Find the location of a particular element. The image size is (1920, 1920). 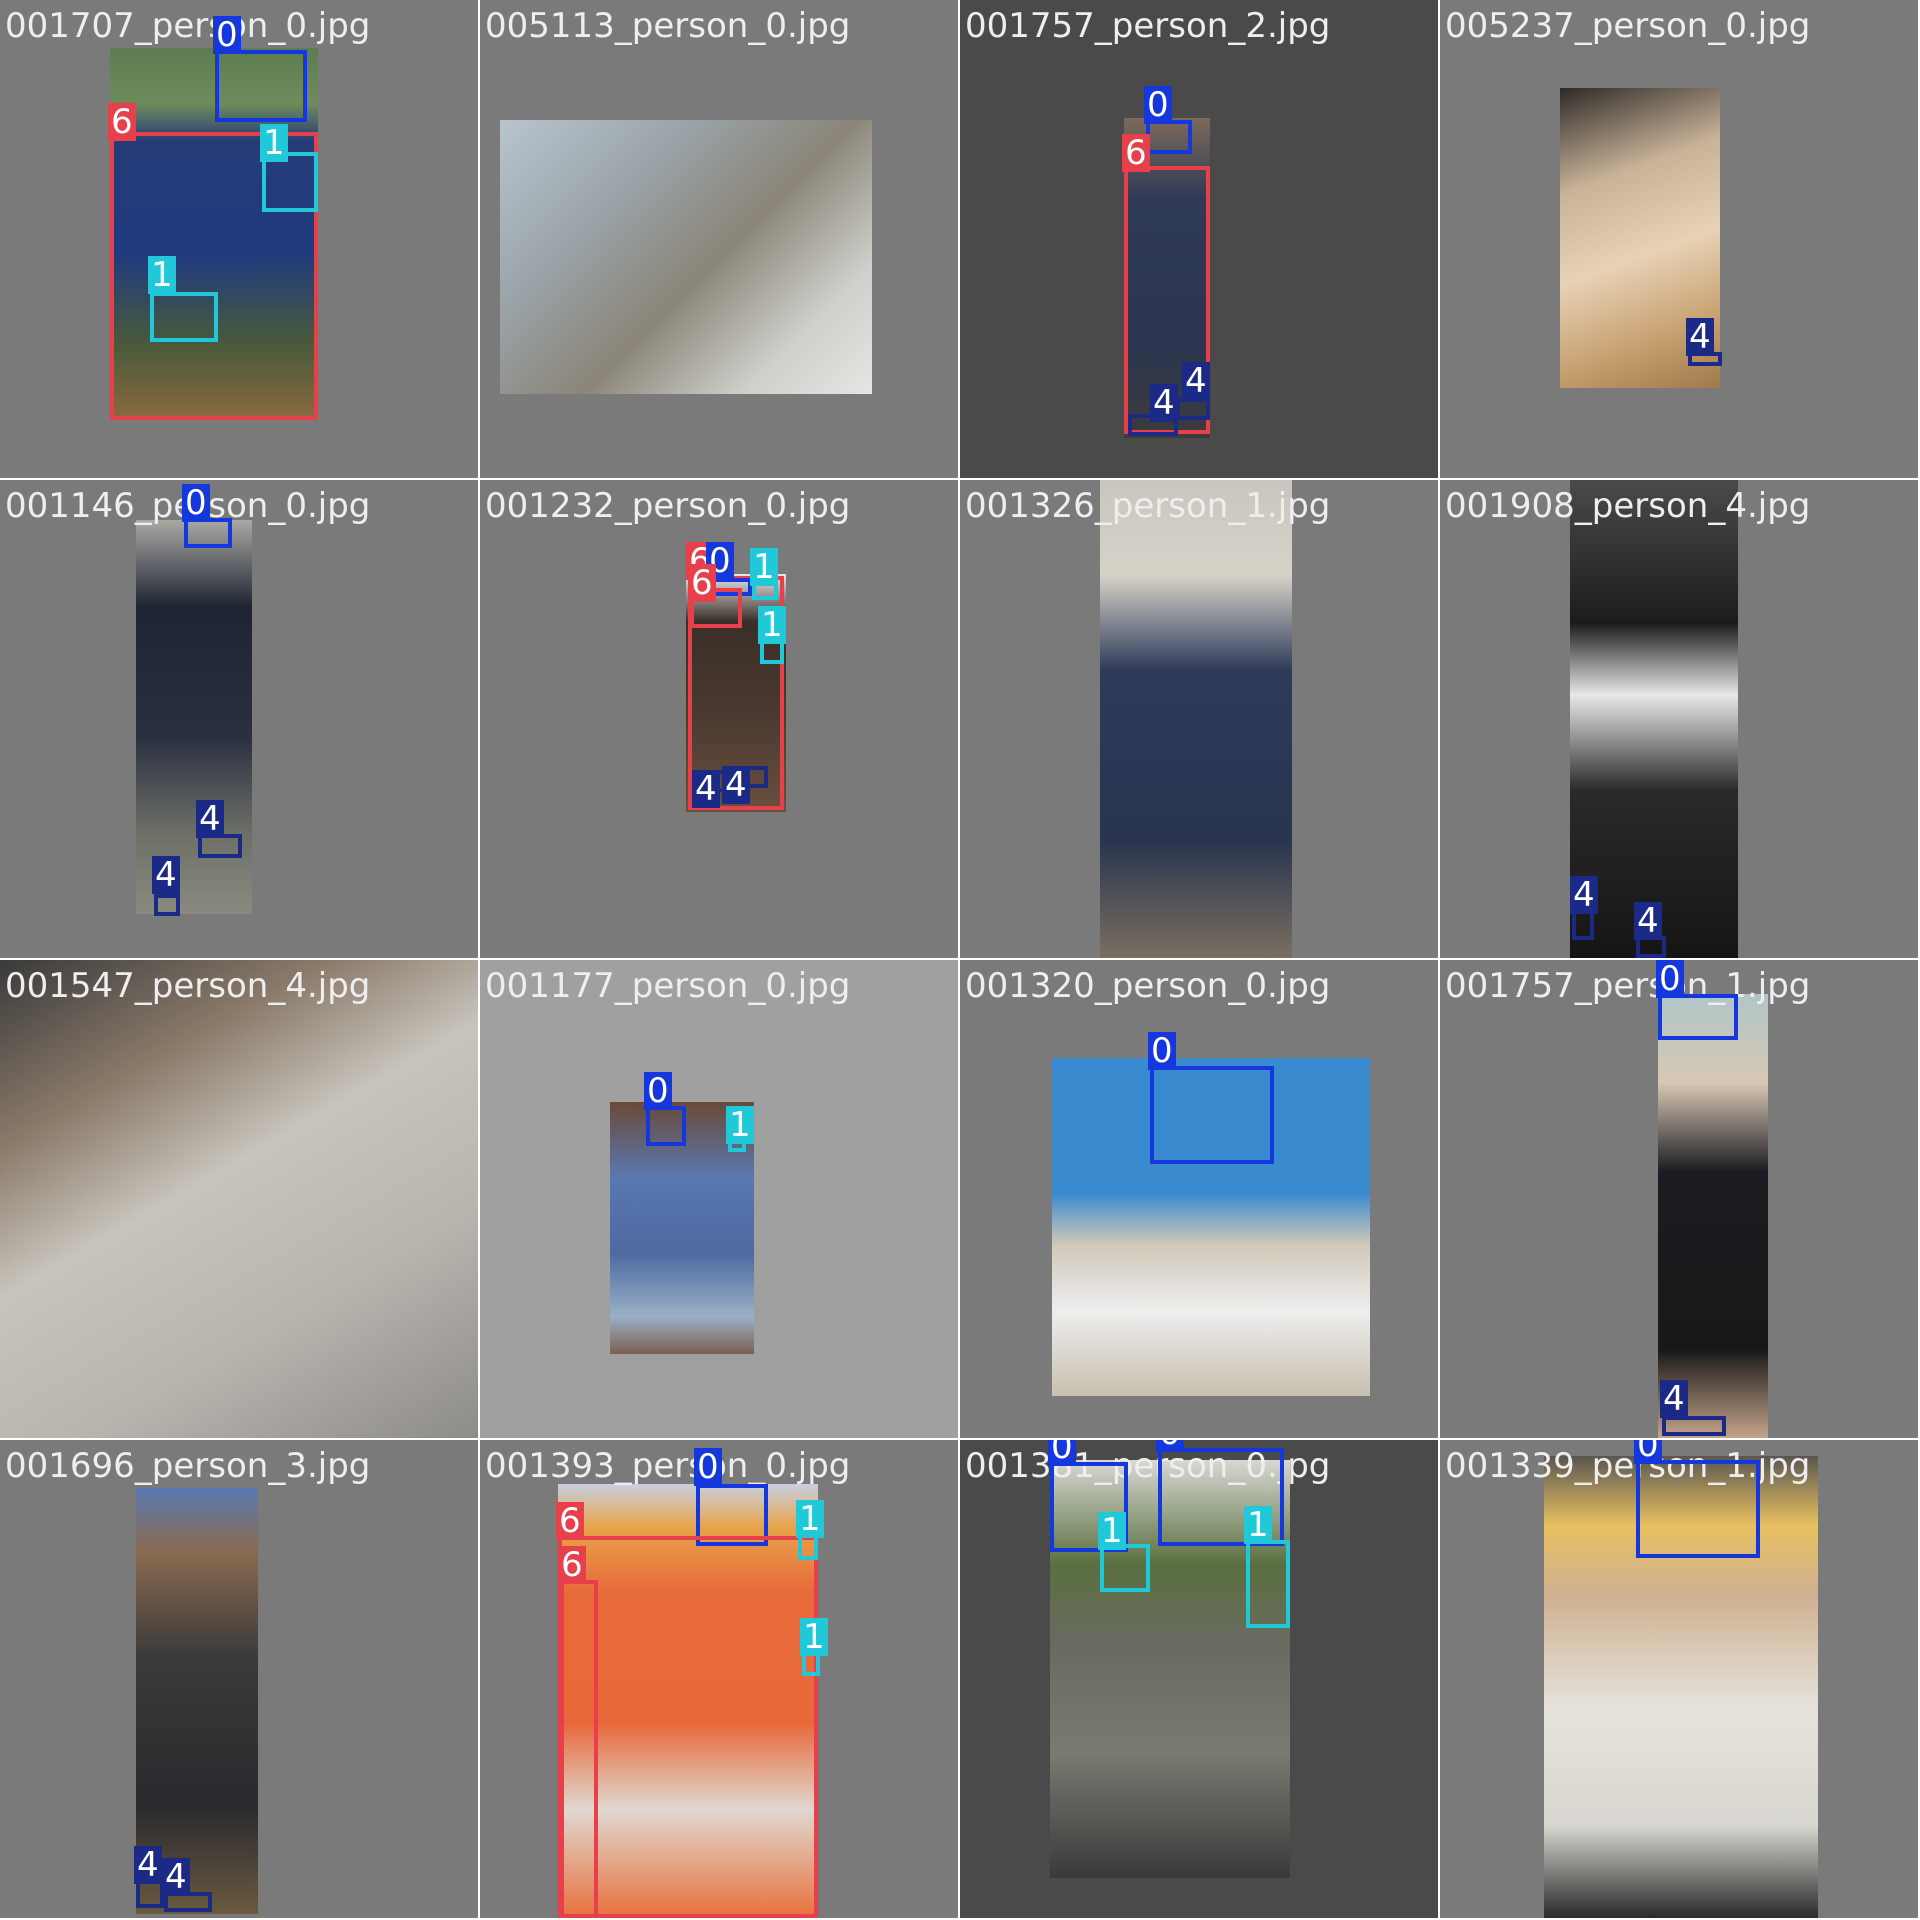

tile: 001146_person_0.jpg 0 4 4 is located at coordinates (239, 719).